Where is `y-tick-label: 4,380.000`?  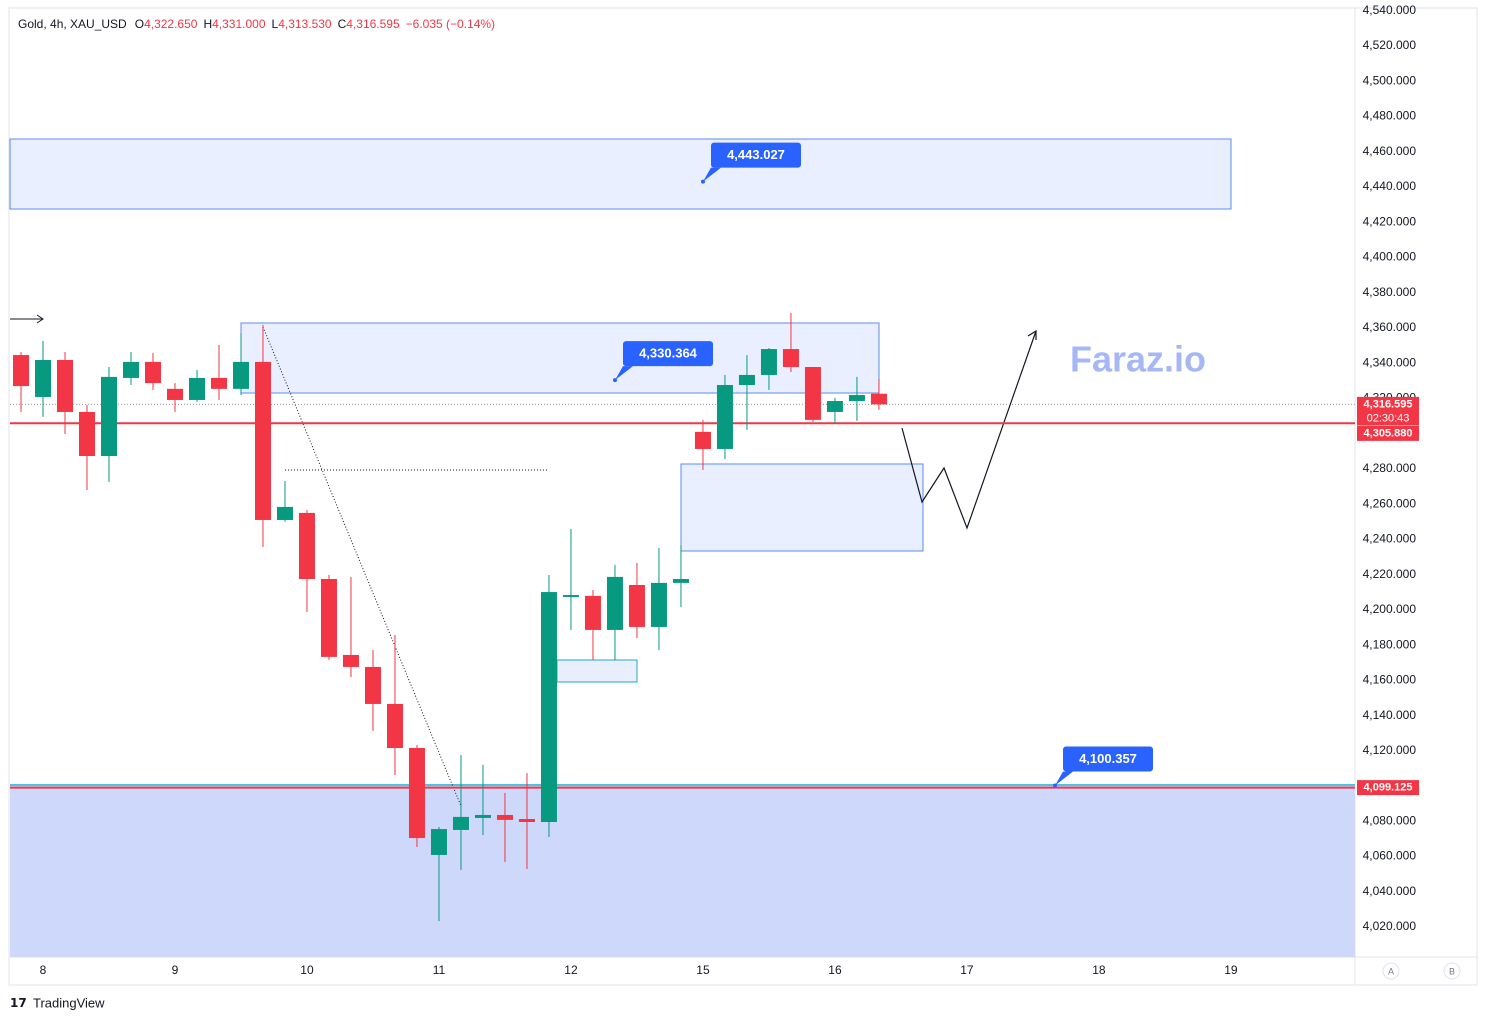 y-tick-label: 4,380.000 is located at coordinates (1390, 292).